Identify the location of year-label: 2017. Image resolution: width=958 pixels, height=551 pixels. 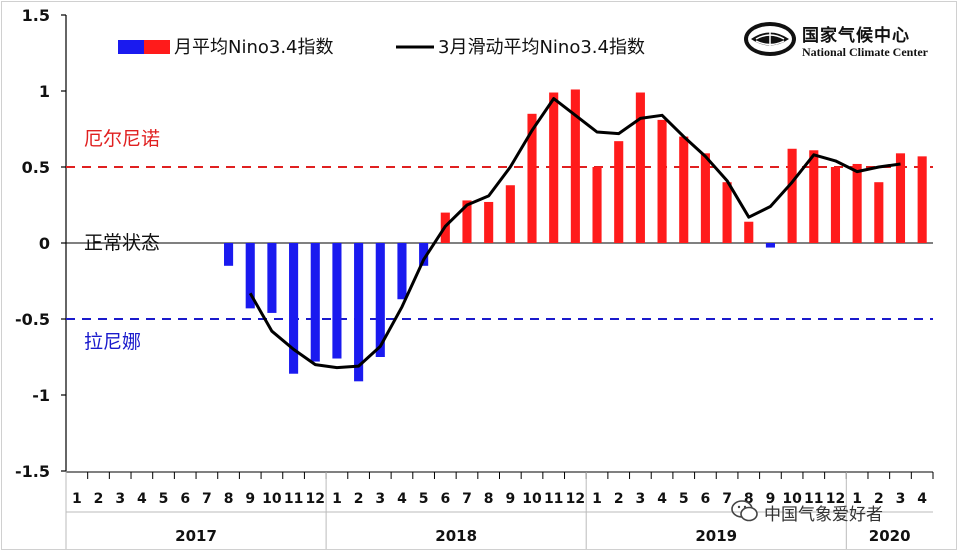
(196, 536).